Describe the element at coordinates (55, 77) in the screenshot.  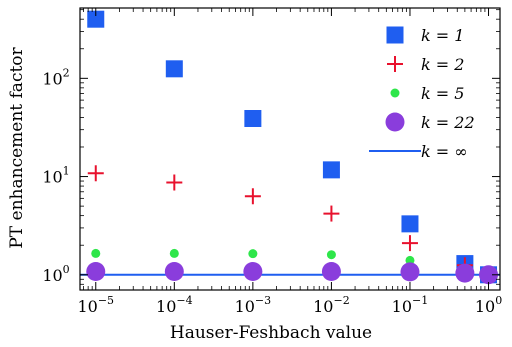
I see `y-tick-label: 10²` at that location.